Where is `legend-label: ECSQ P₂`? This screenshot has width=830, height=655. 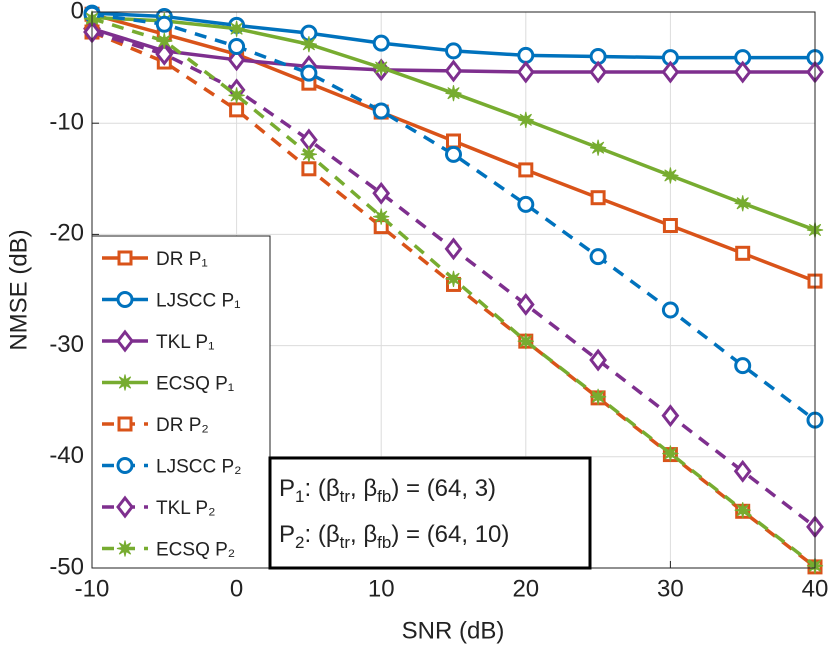
legend-label: ECSQ P₂ is located at coordinates (195, 550).